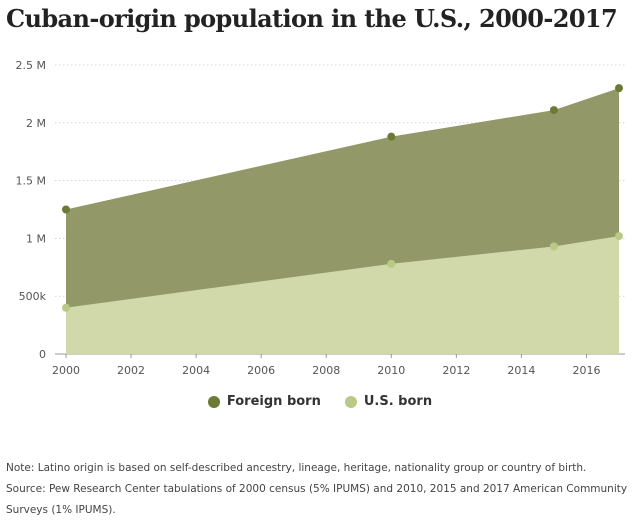  I want to click on legend-item-us-born: U.S. born, so click(388, 401).